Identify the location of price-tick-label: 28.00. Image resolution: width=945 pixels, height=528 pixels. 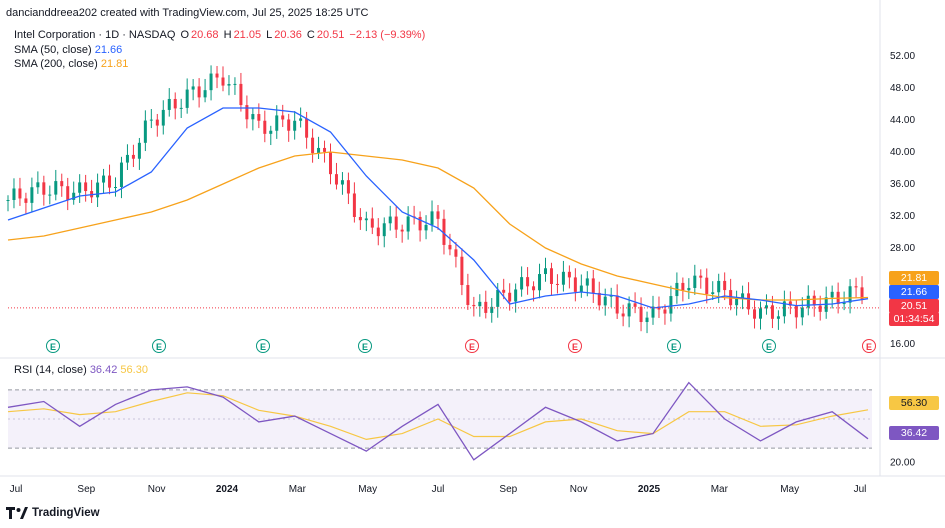
(902, 248).